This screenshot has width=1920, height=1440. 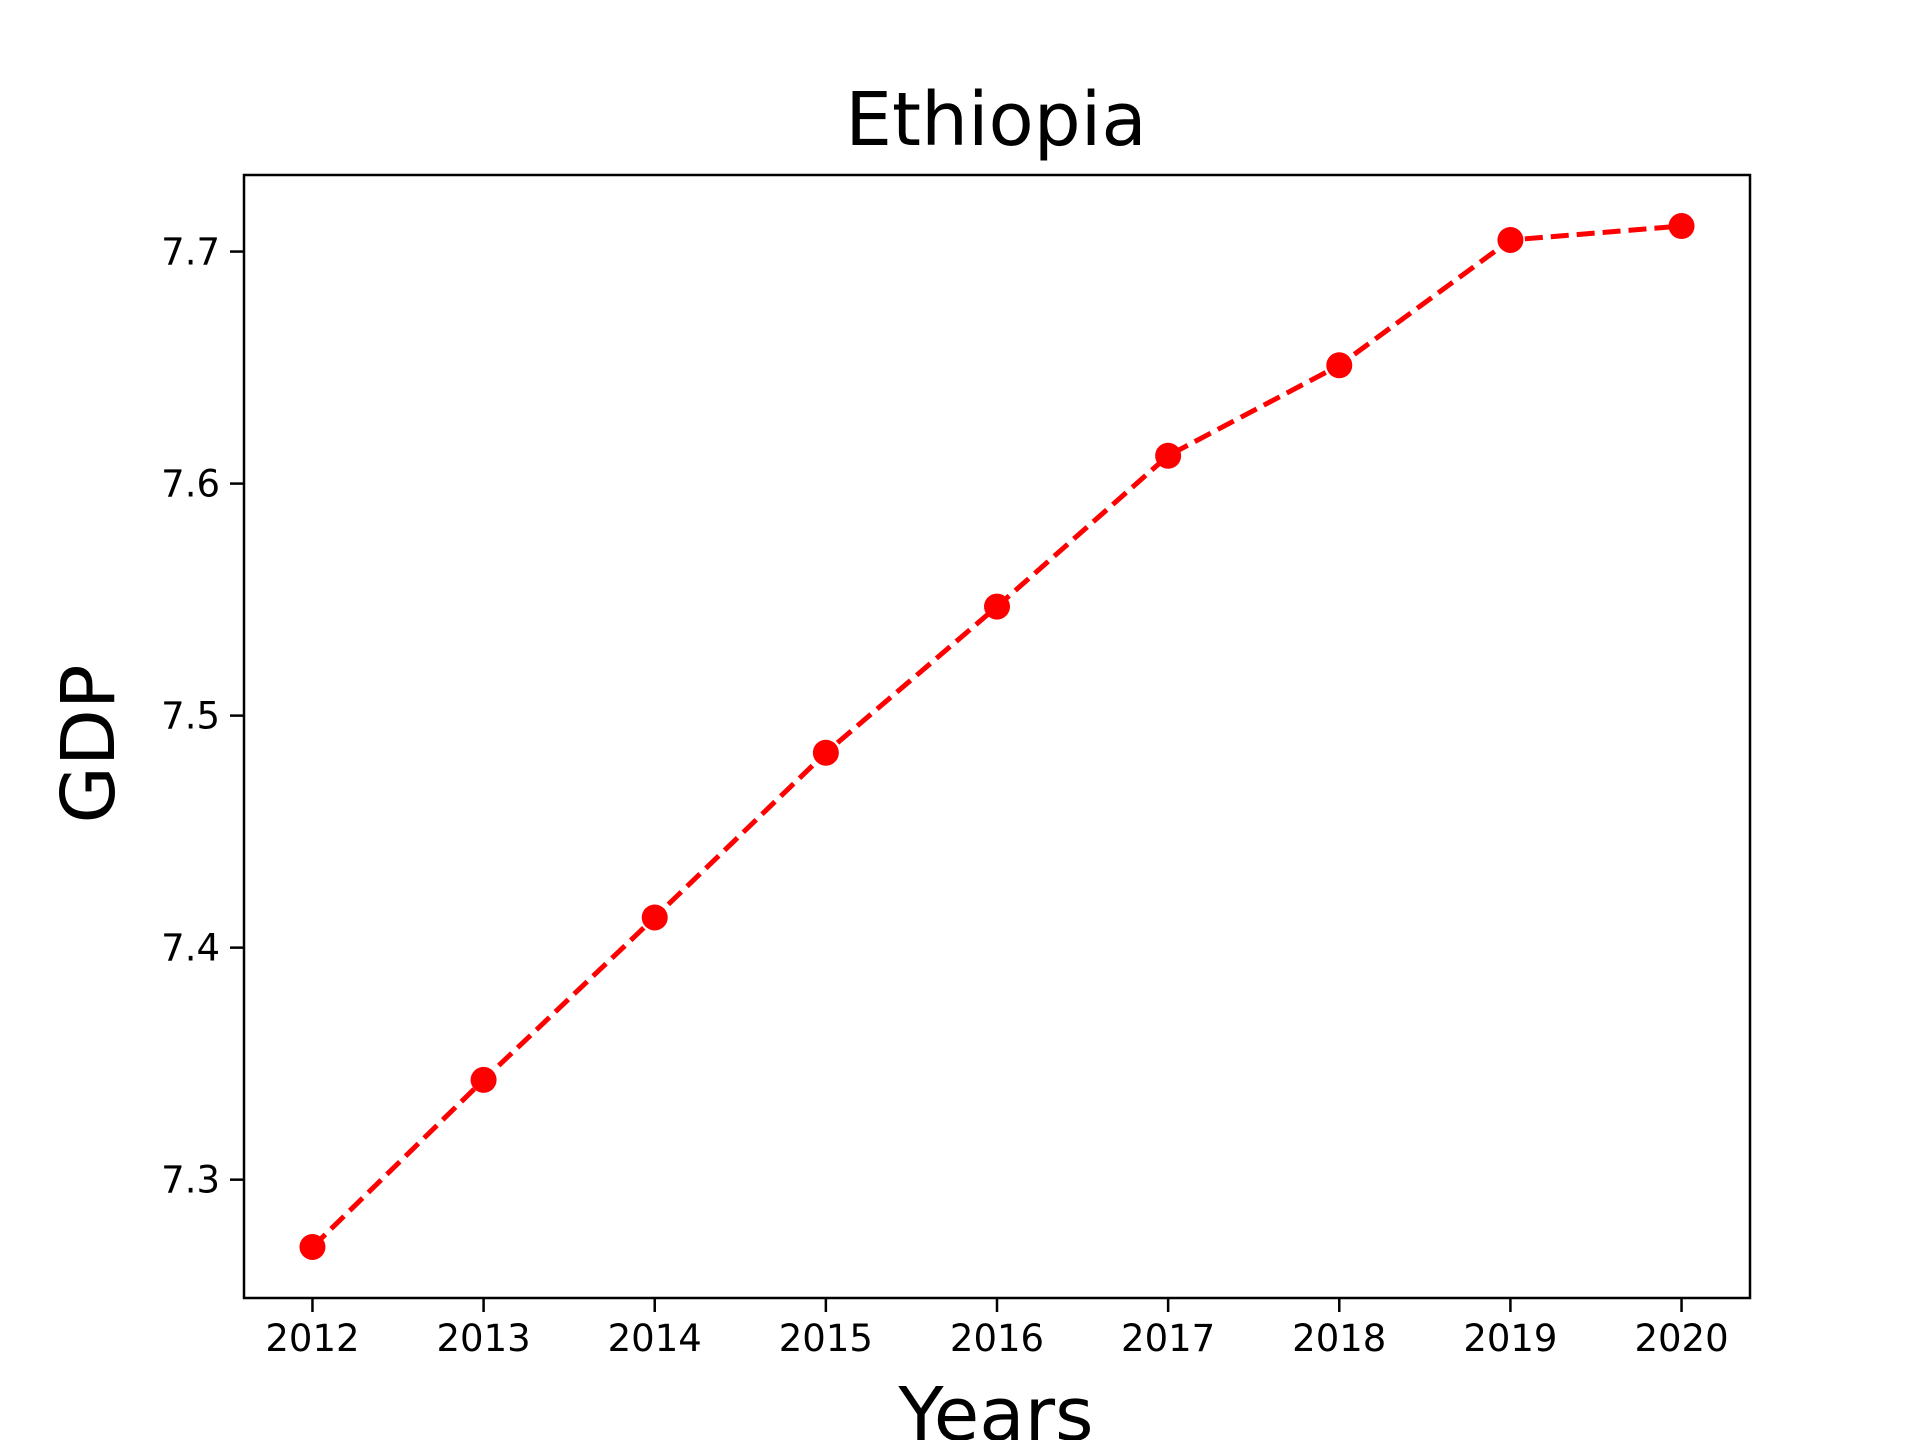 What do you see at coordinates (190, 948) in the screenshot?
I see `y-tick-label: 7.4` at bounding box center [190, 948].